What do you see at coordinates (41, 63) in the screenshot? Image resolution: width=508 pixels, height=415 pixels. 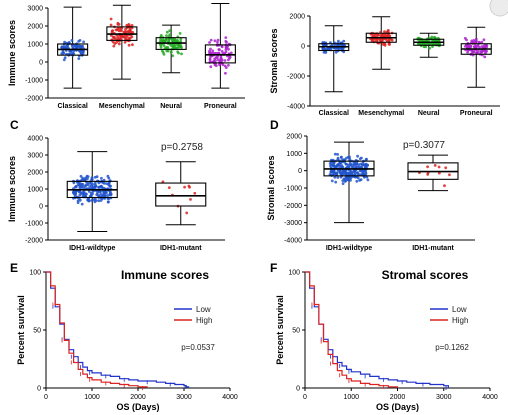 I see `y-tick-label: 0` at bounding box center [41, 63].